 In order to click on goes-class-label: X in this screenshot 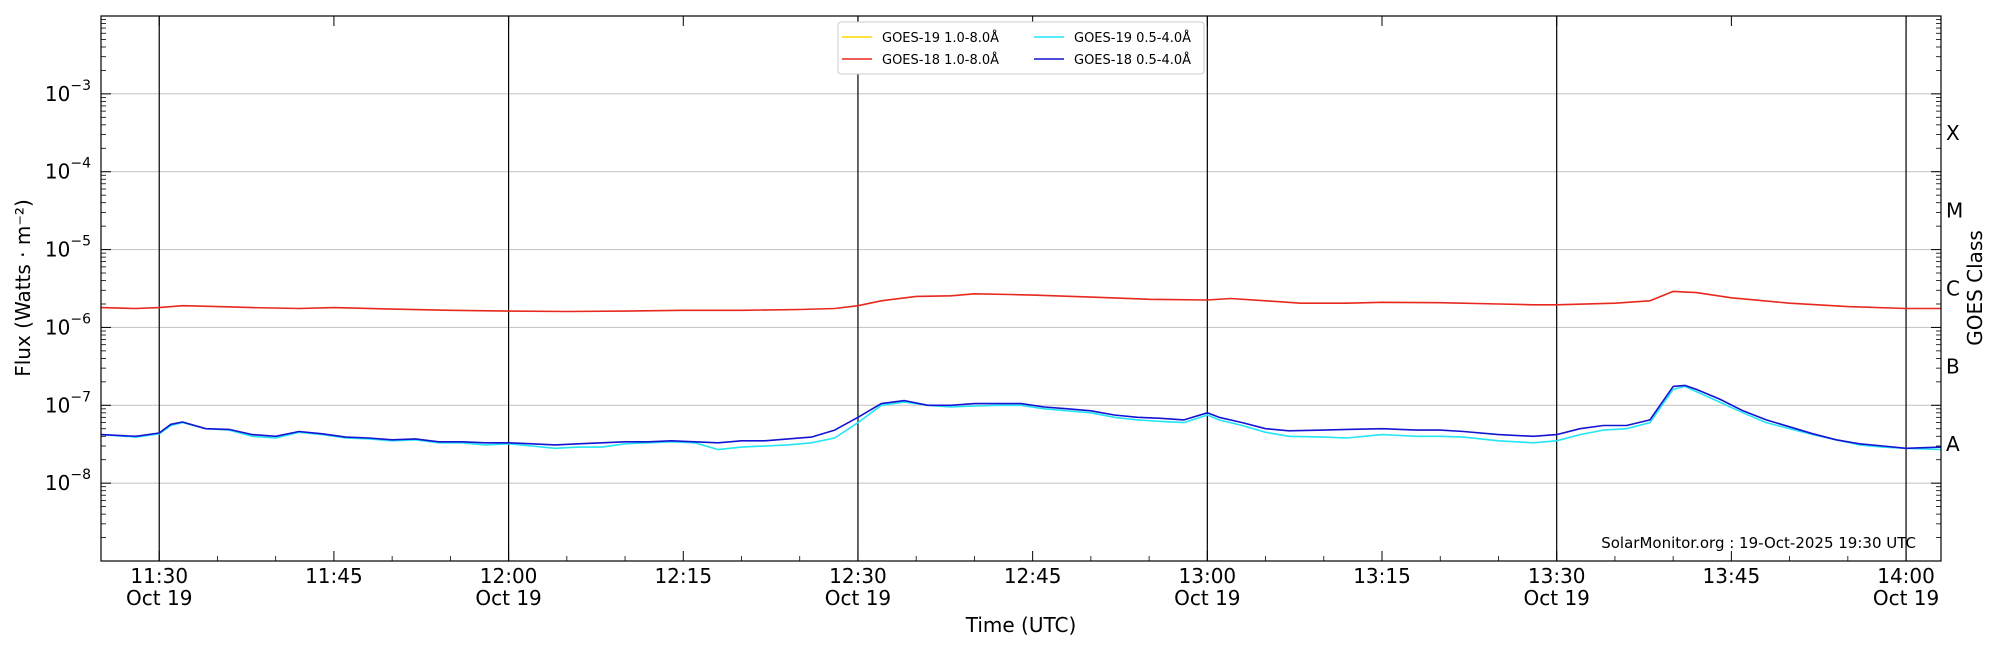, I will do `click(1953, 133)`.